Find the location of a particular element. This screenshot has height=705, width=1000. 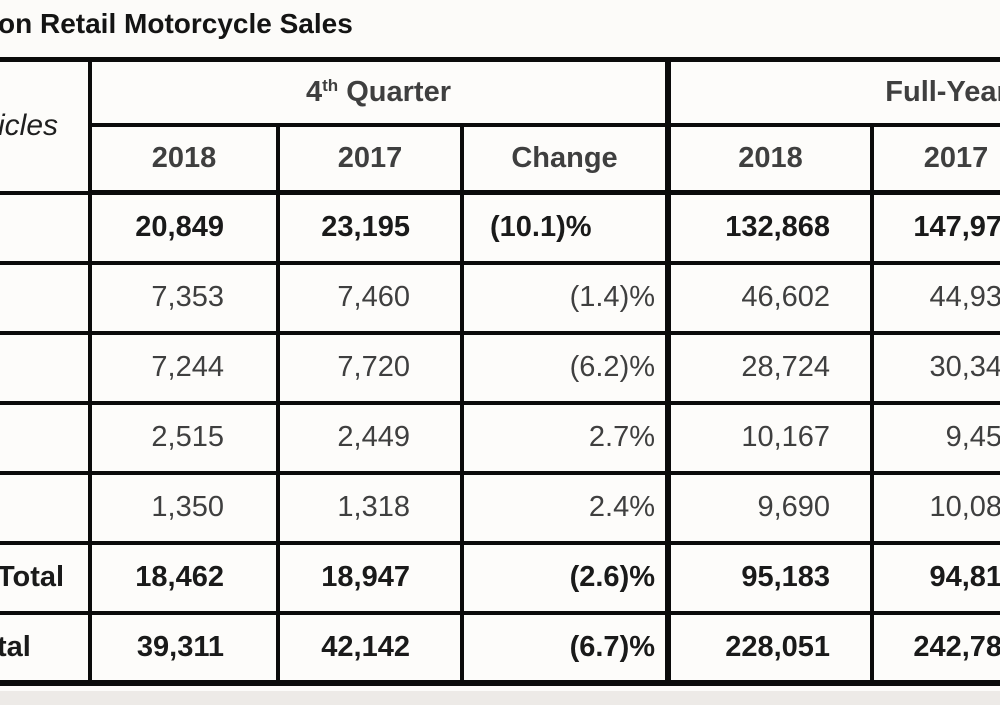

q4-2017-value: 7,460 is located at coordinates (371, 298).